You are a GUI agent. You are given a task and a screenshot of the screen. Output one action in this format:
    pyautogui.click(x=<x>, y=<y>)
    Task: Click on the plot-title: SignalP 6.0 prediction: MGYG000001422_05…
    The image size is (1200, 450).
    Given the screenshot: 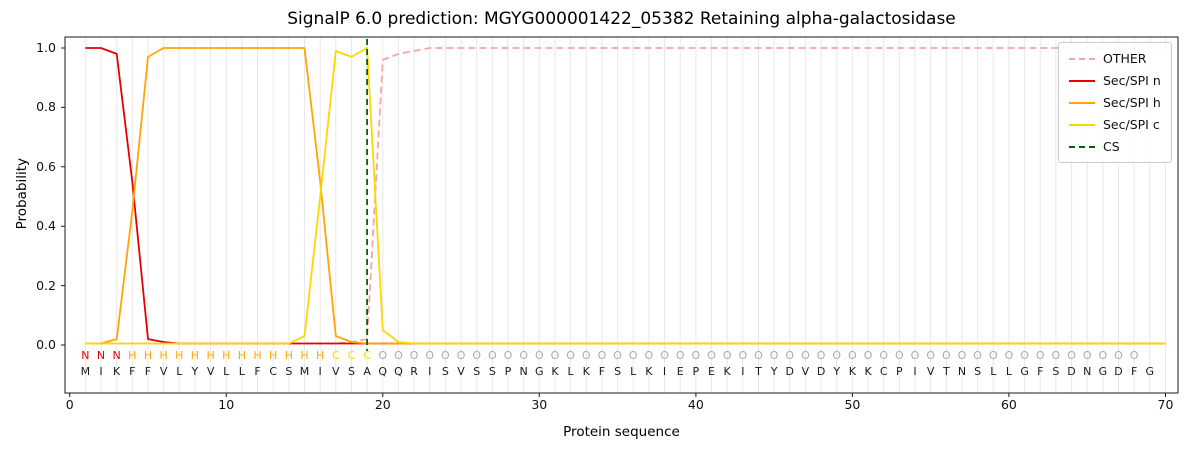 What is the action you would take?
    pyautogui.click(x=621, y=19)
    